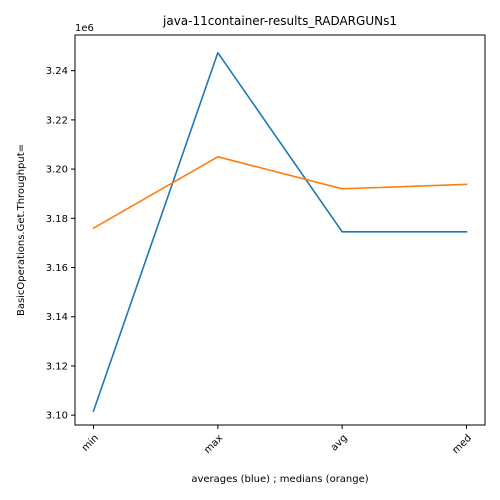  I want to click on medians-line, so click(280, 193).